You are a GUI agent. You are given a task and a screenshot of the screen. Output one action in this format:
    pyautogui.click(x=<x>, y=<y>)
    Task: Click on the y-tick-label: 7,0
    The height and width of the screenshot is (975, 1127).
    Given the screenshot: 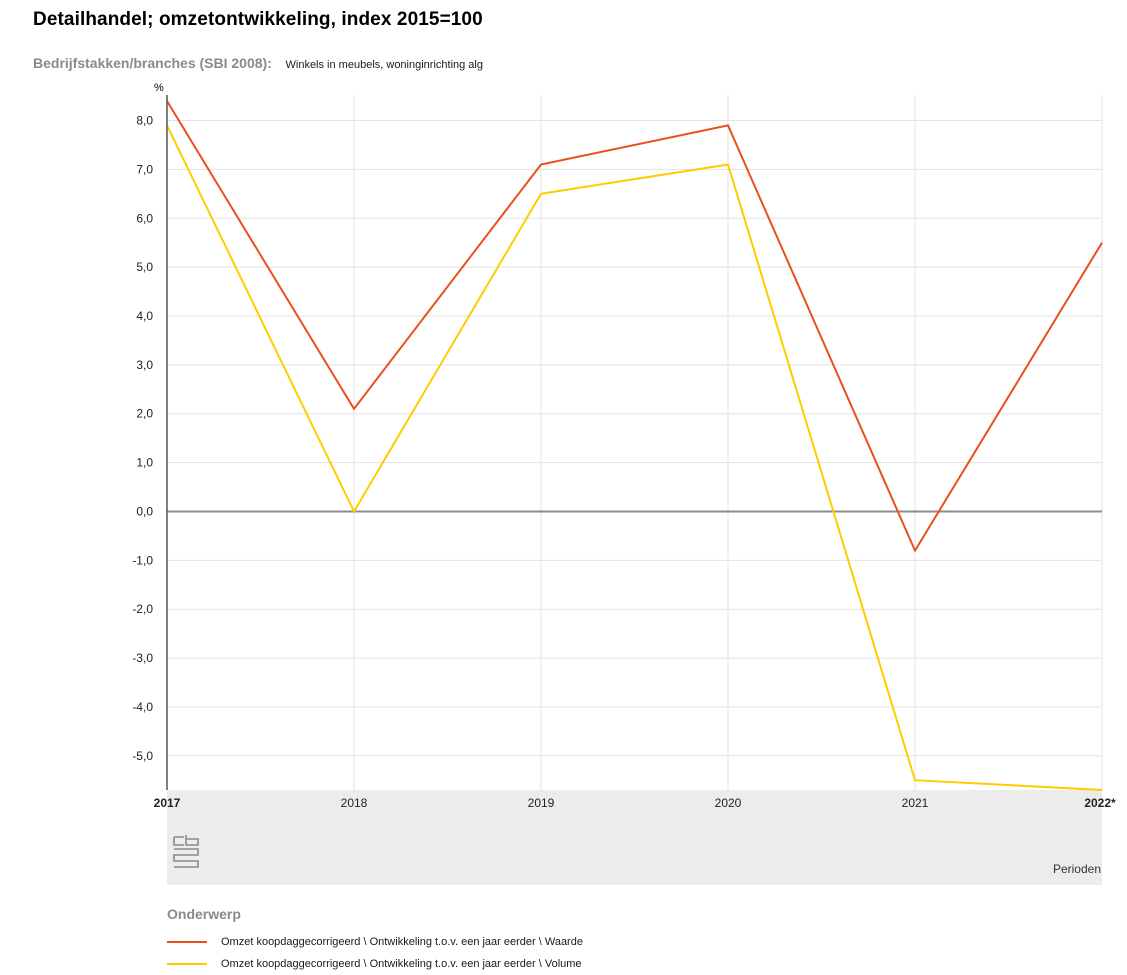 What is the action you would take?
    pyautogui.click(x=144, y=169)
    